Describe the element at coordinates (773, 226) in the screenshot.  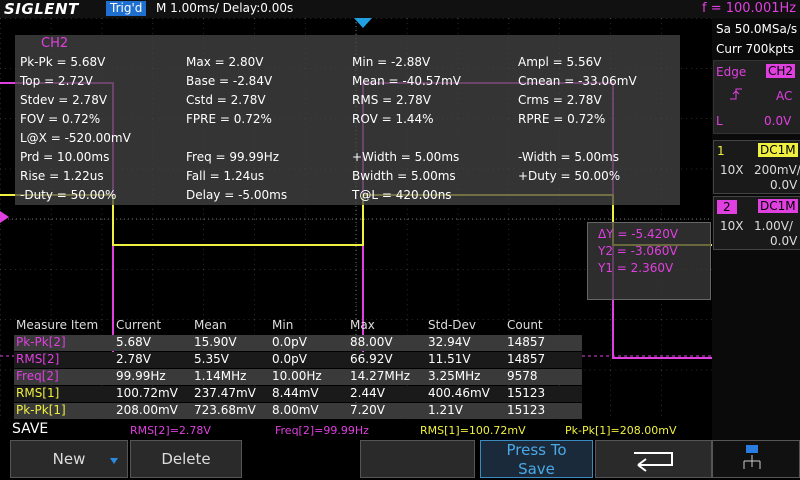
I see `channel-scale: 1.00V/` at that location.